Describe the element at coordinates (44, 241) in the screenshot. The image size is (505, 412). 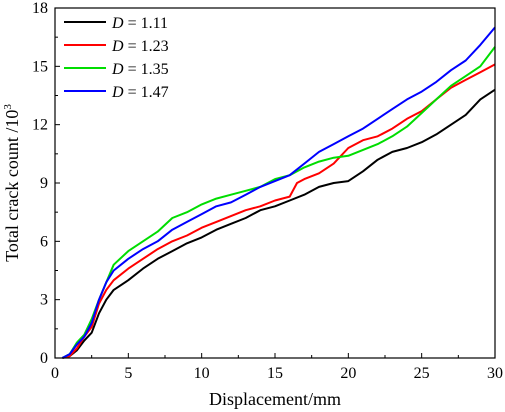
I see `y-tick-label: 6` at that location.